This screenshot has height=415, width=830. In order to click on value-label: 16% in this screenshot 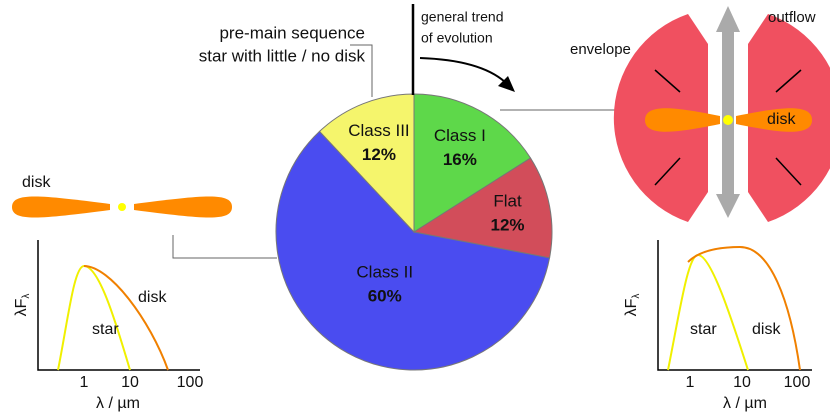, I will do `click(460, 159)`.